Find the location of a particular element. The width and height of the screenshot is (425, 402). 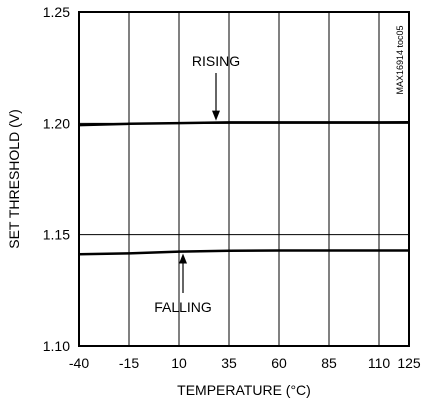

annotation-falling: FALLING is located at coordinates (183, 307).